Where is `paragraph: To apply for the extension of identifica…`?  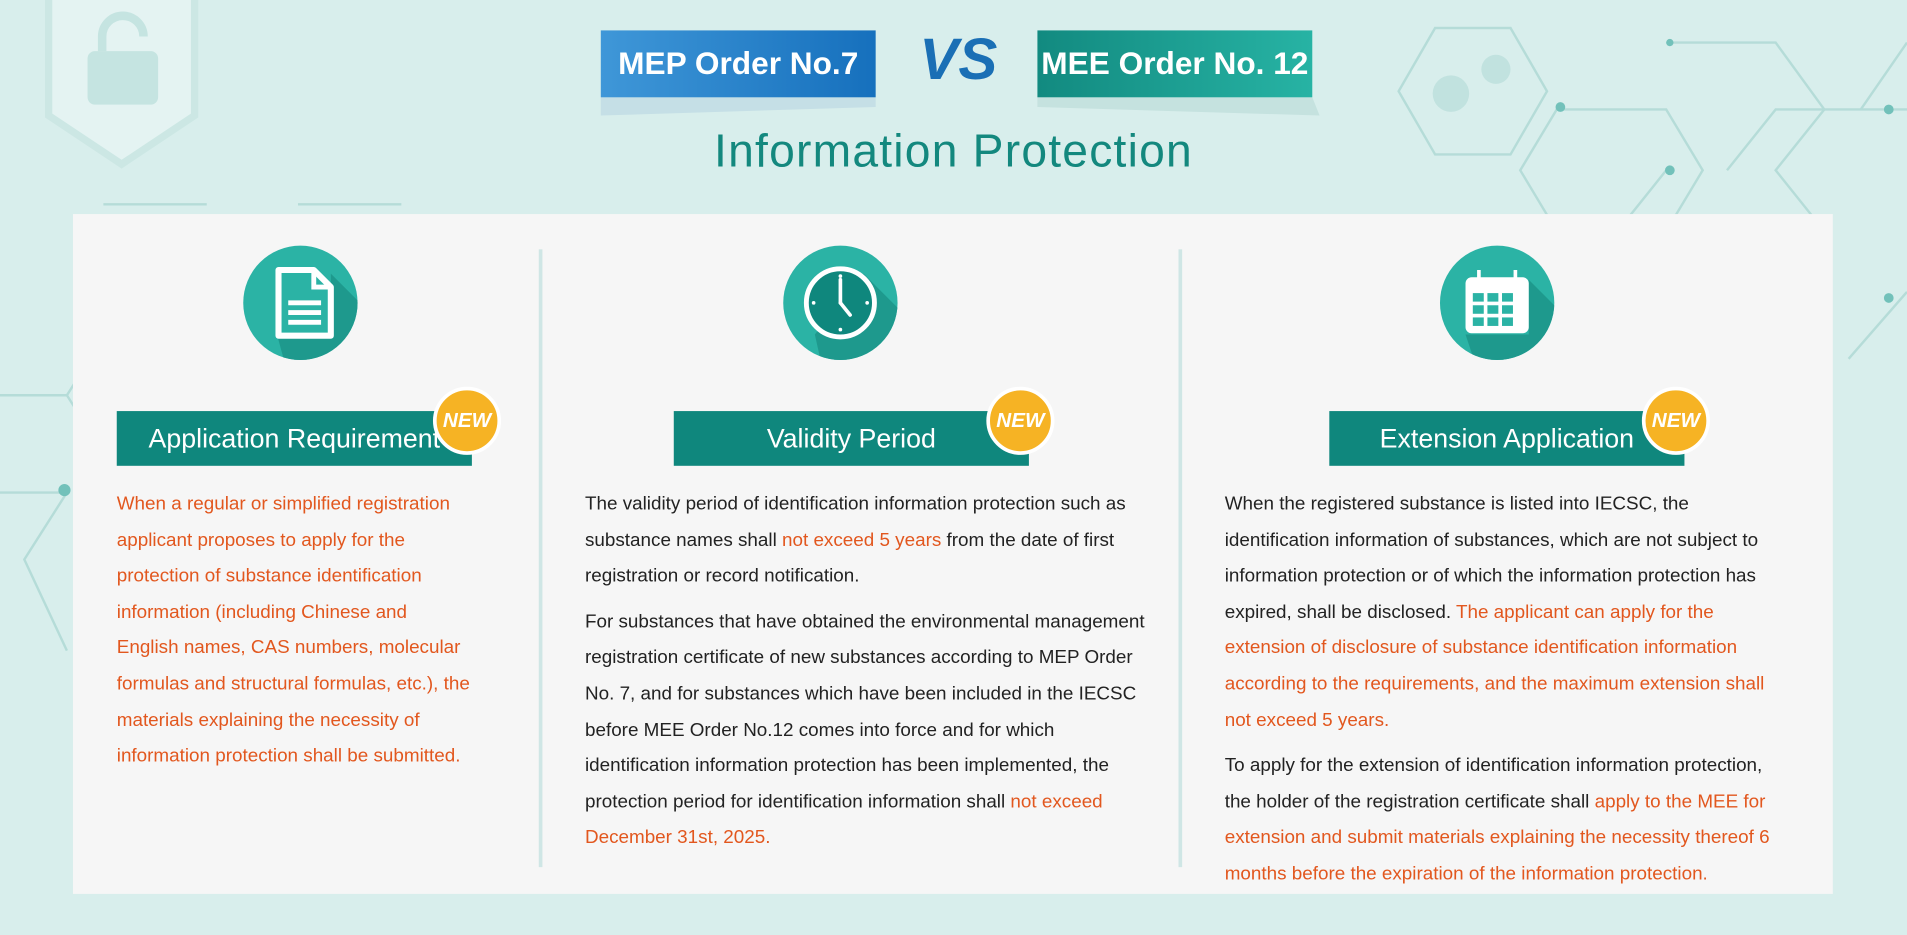
paragraph: To apply for the extension of identifica… is located at coordinates (1501, 820).